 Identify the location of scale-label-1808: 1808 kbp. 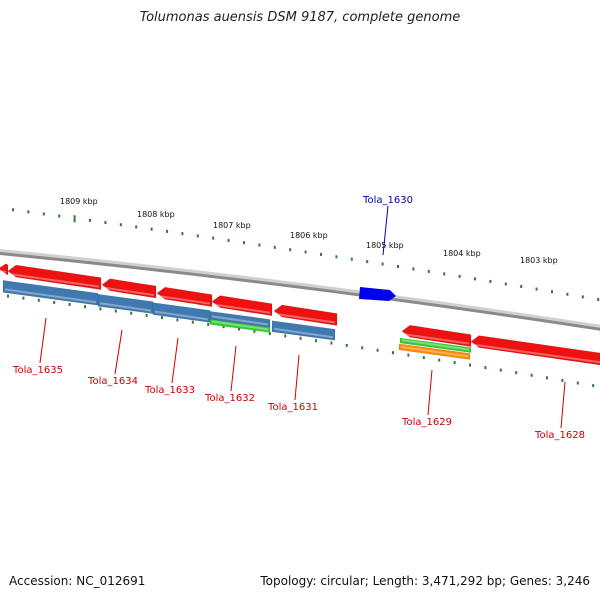
(156, 214).